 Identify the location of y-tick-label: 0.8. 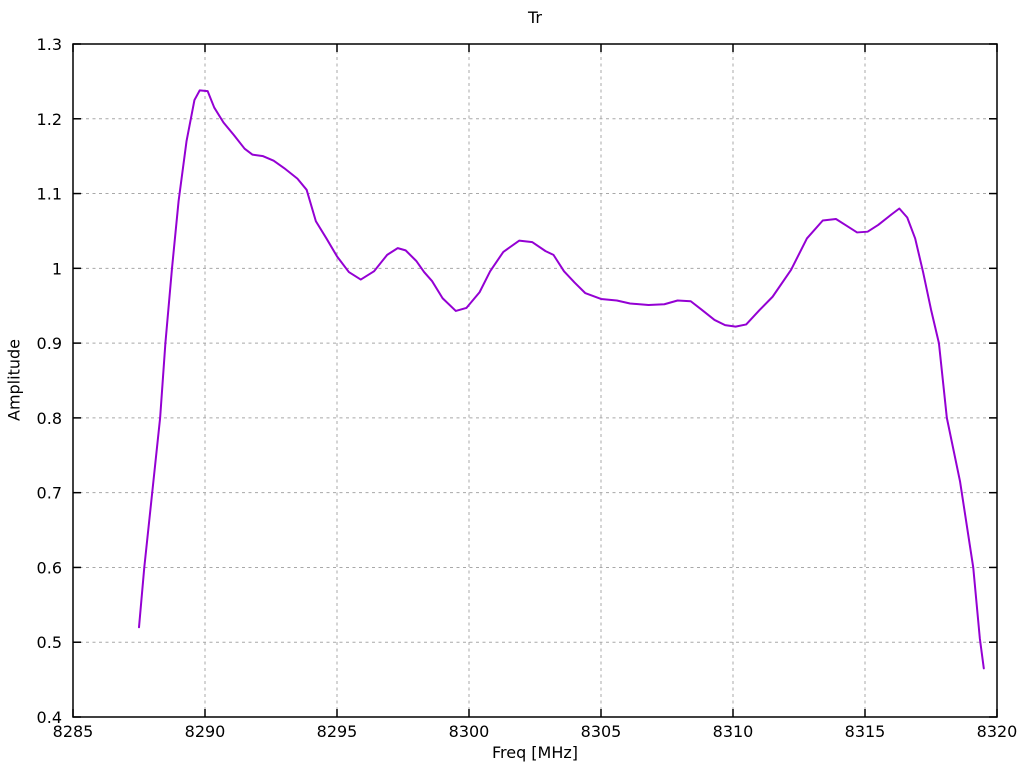
(49, 418).